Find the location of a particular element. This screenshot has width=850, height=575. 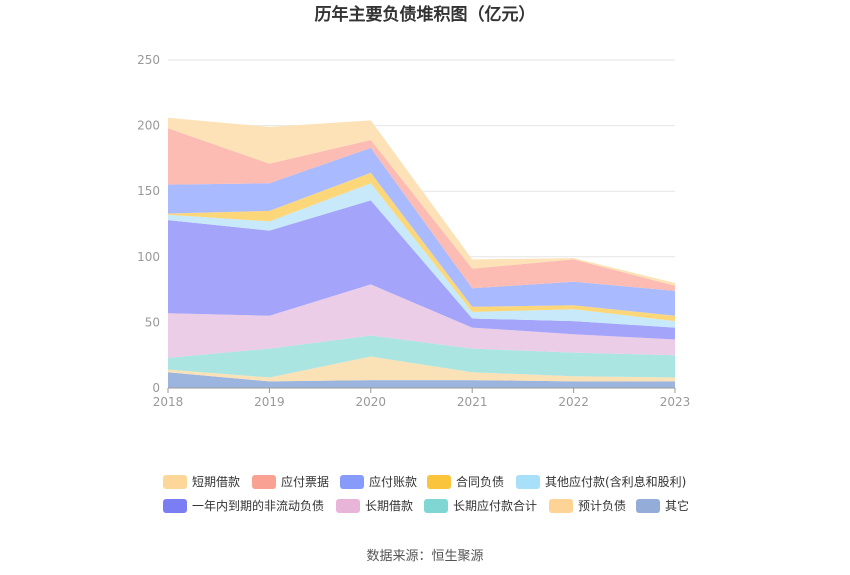

legend-item: 应付账款 is located at coordinates (378, 481).